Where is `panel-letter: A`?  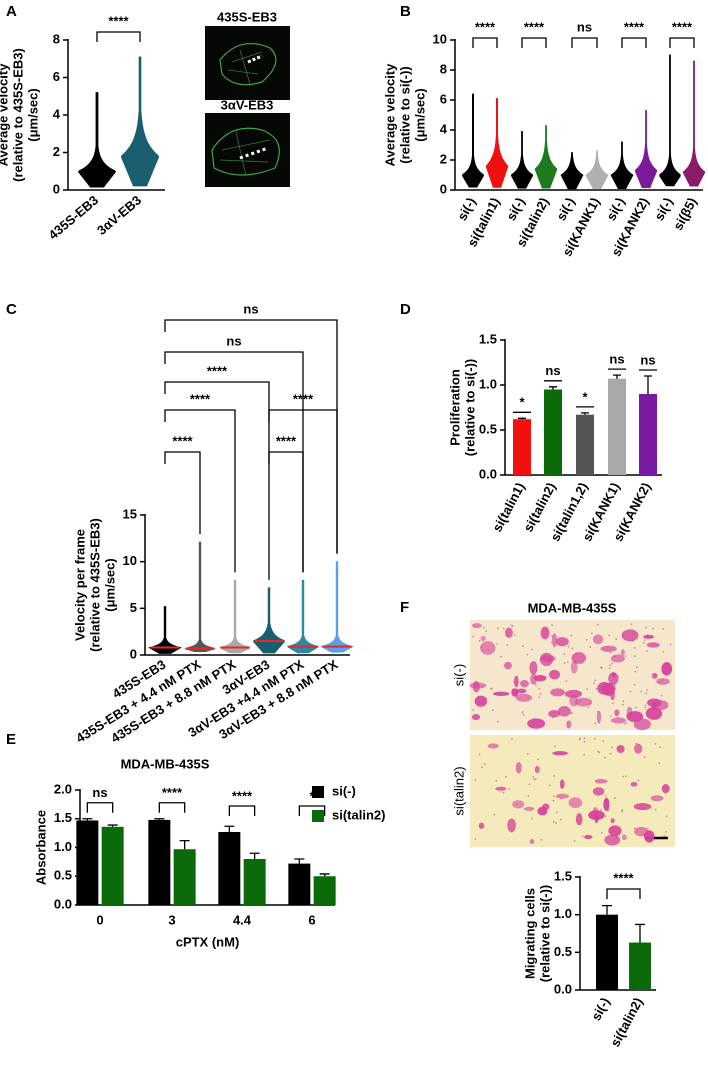
panel-letter: A is located at coordinates (11, 11).